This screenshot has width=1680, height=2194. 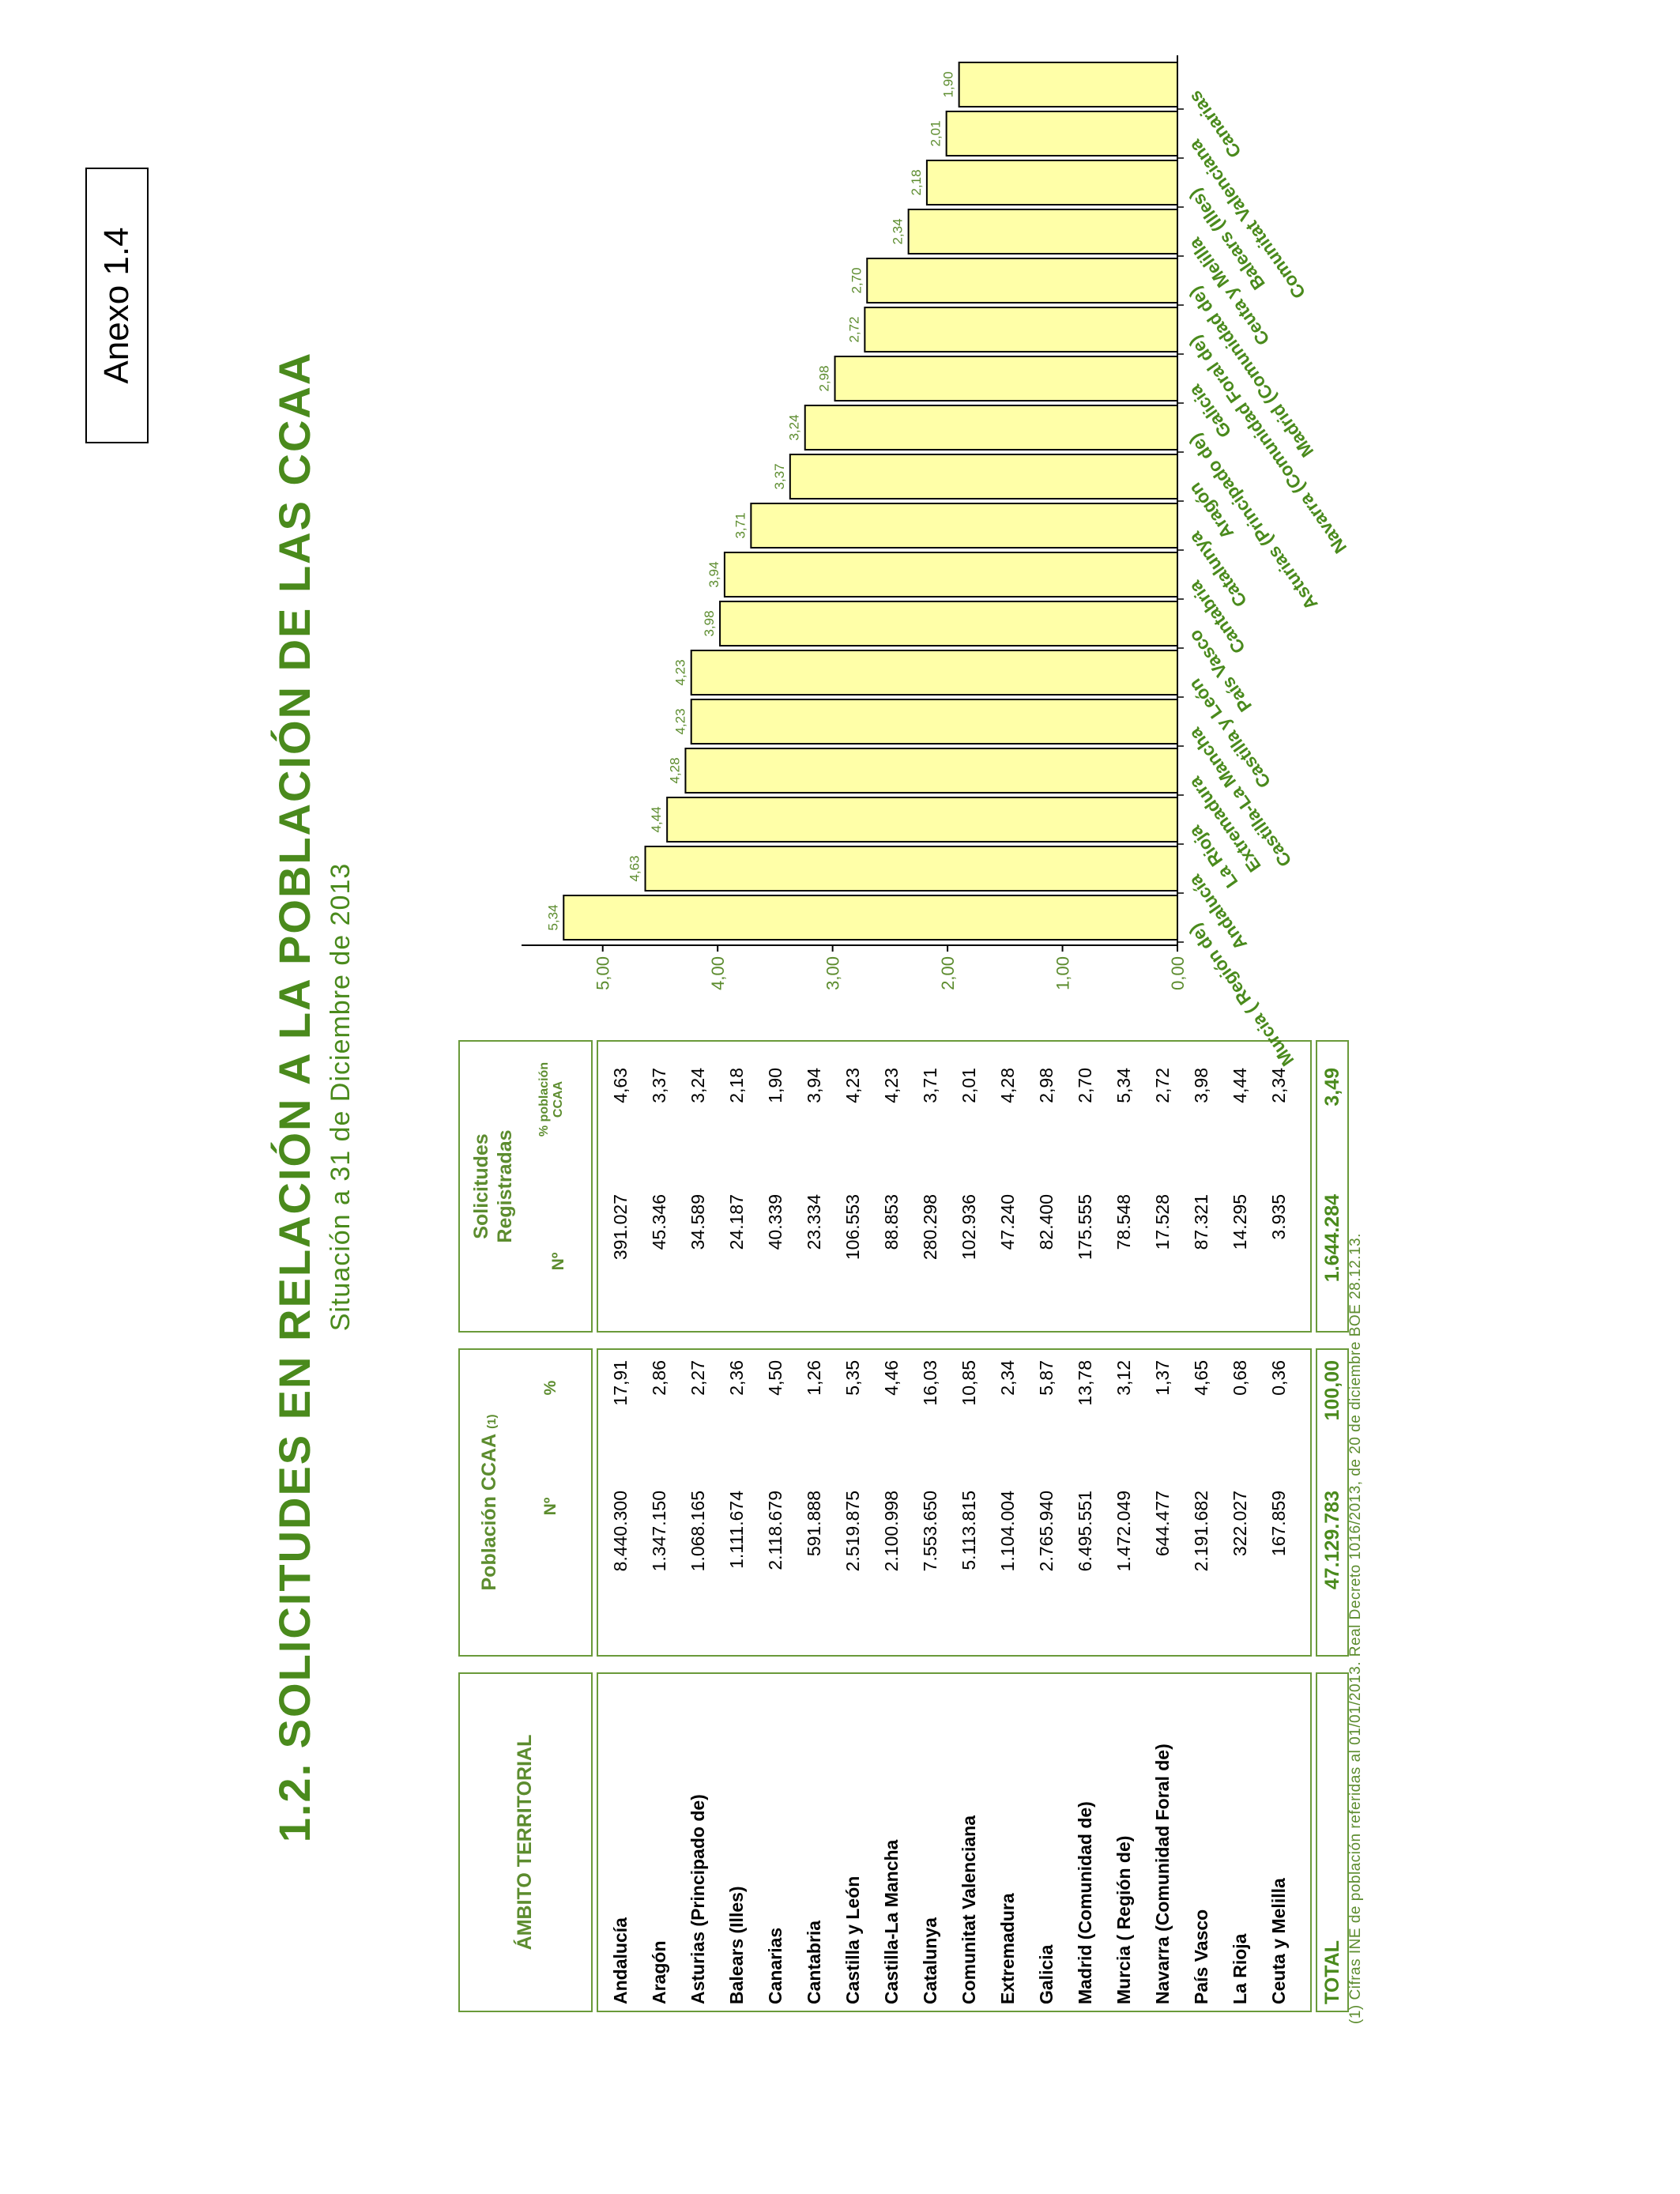 What do you see at coordinates (852, 1378) in the screenshot?
I see `row-poblacion-pct: 5,35` at bounding box center [852, 1378].